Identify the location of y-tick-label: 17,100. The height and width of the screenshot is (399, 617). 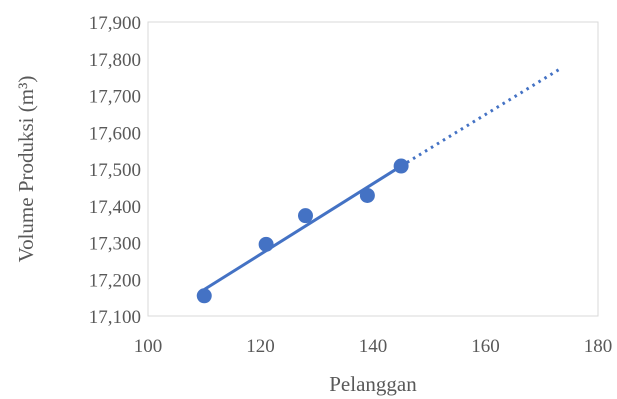
(115, 317).